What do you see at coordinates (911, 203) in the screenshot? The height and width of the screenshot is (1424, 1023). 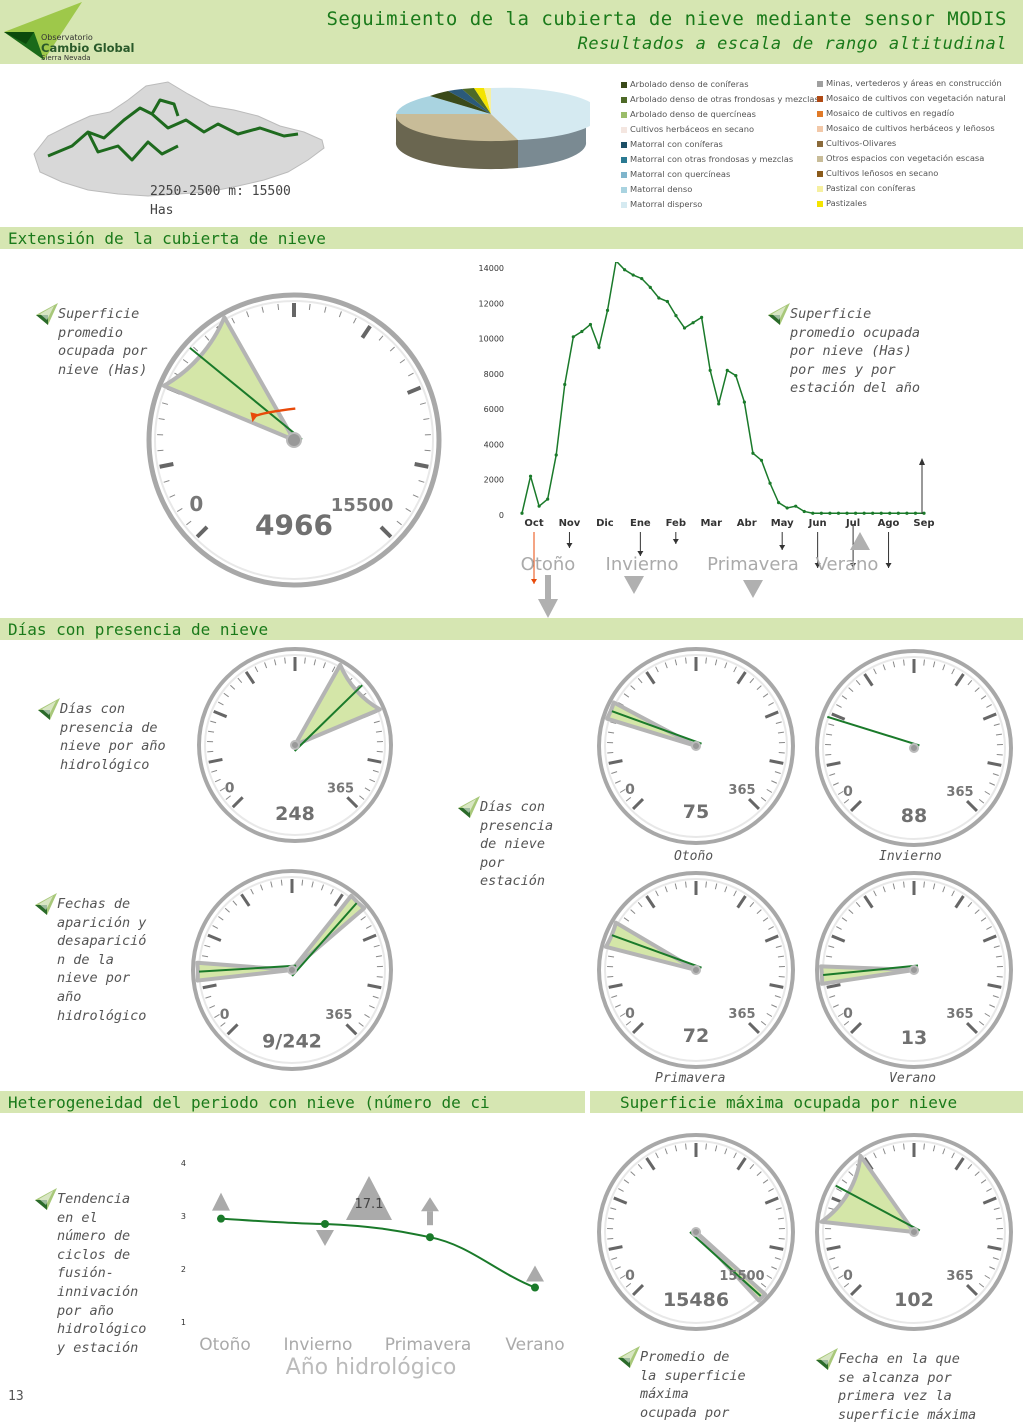 I see `legend-item: Pastizales` at bounding box center [911, 203].